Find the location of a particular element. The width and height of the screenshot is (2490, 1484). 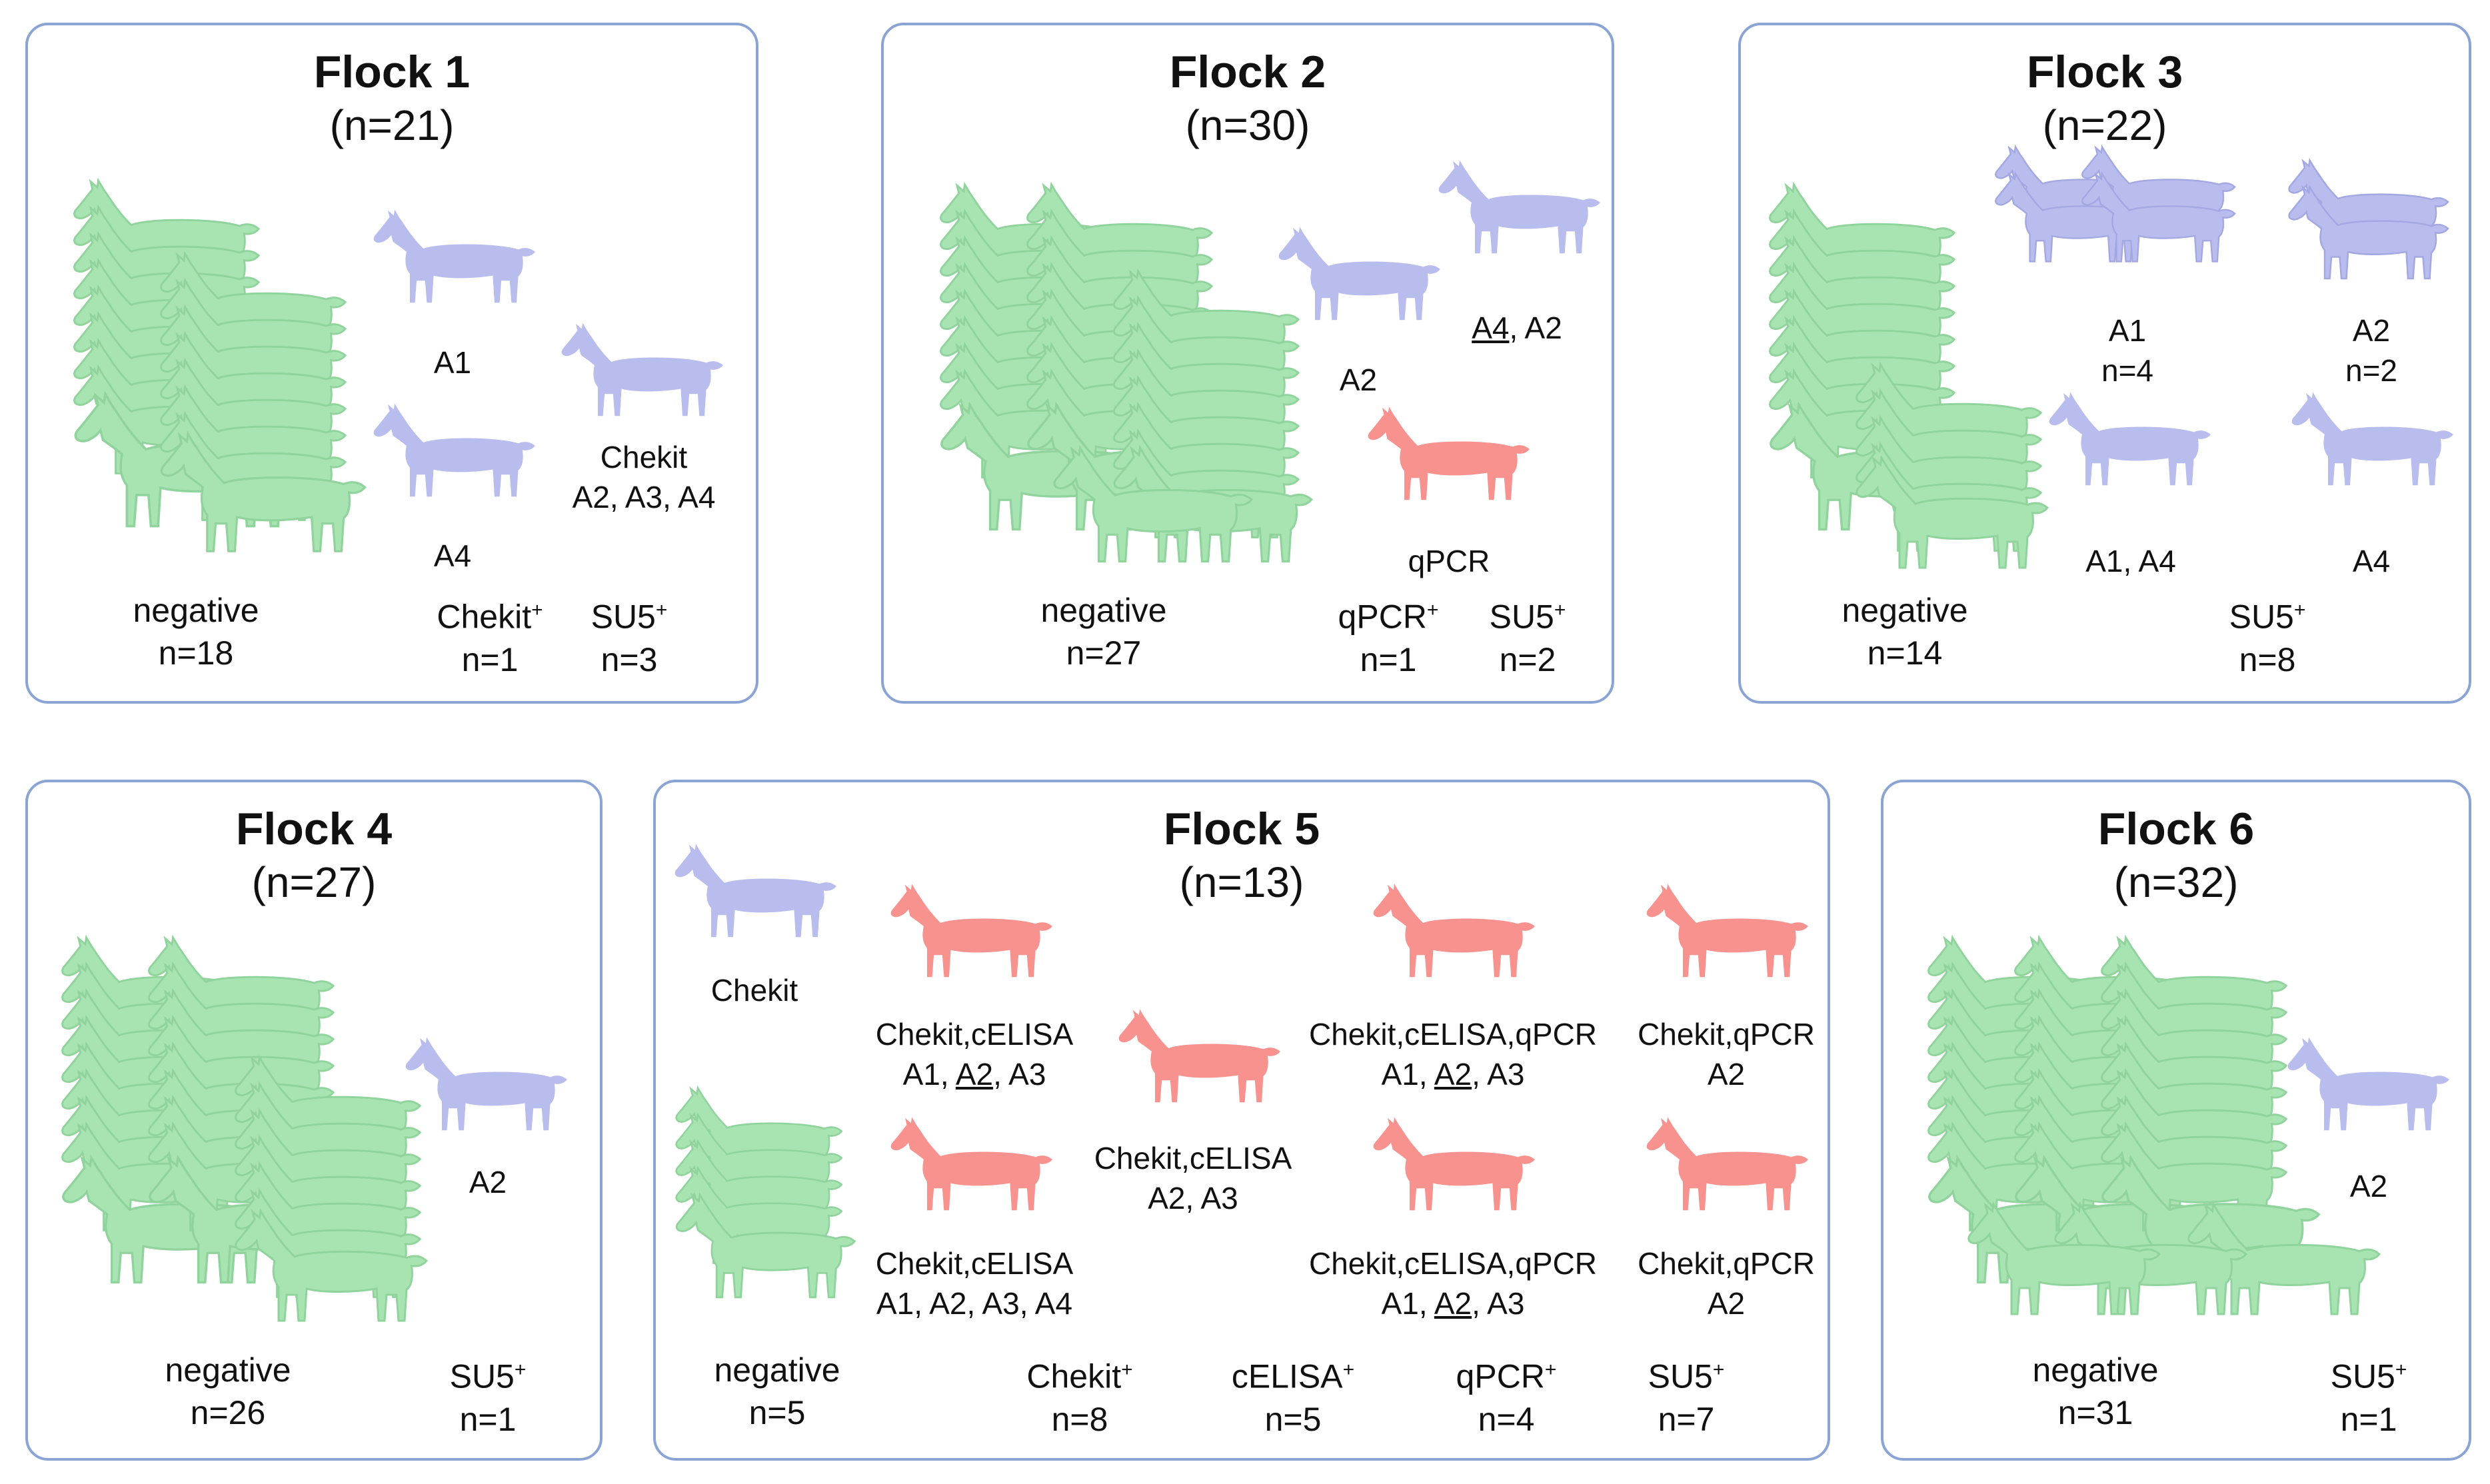

category-qpcr: qPCR+ n=1 is located at coordinates (1388, 638).